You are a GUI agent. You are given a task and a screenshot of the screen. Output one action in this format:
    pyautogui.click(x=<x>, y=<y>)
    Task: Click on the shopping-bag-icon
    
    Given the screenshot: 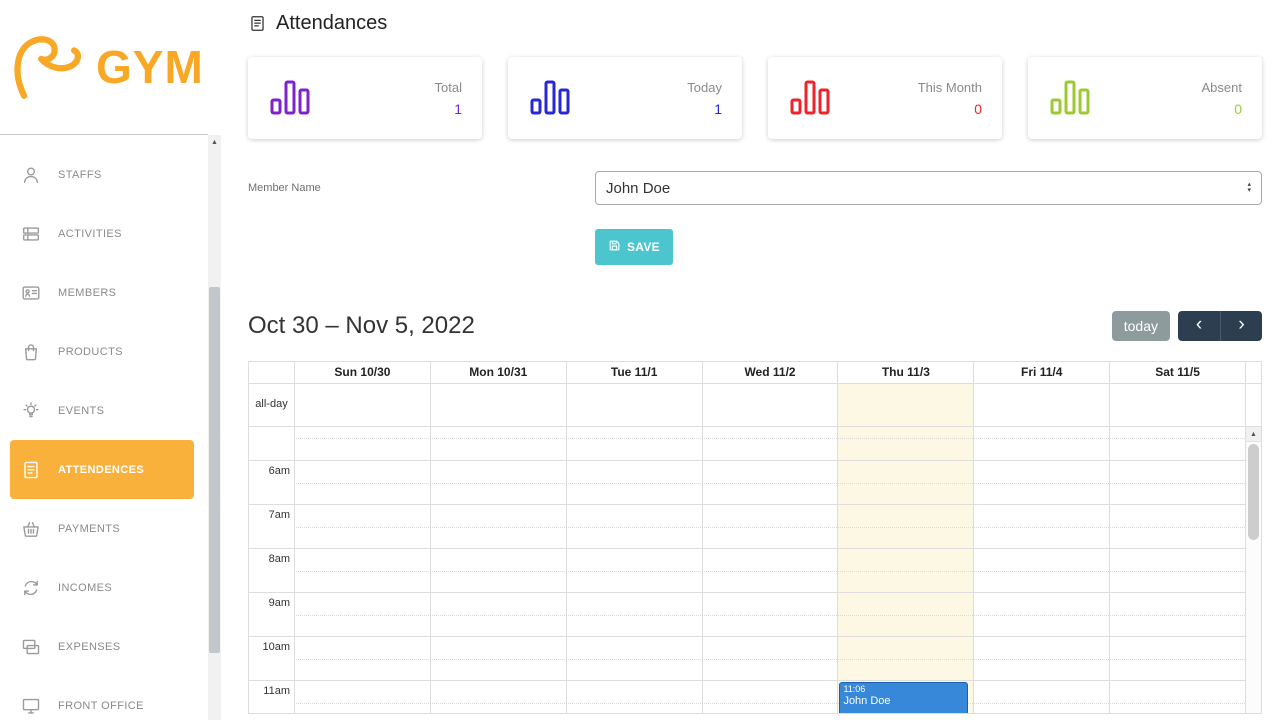 What is the action you would take?
    pyautogui.click(x=31, y=352)
    